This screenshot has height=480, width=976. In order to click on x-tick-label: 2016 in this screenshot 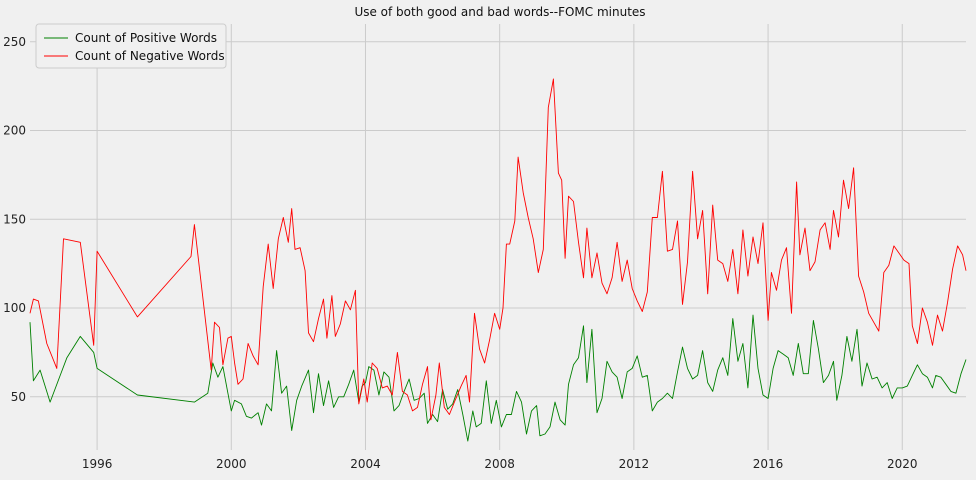, I will do `click(768, 464)`.